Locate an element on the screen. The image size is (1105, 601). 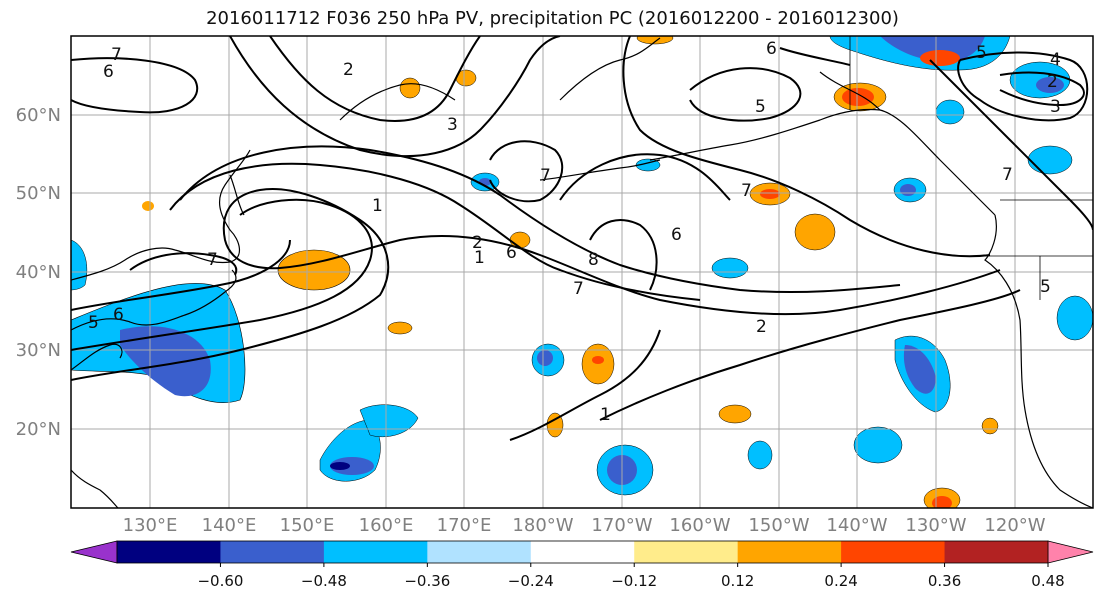
colorbar-tick-label: 0.36 is located at coordinates (944, 581).